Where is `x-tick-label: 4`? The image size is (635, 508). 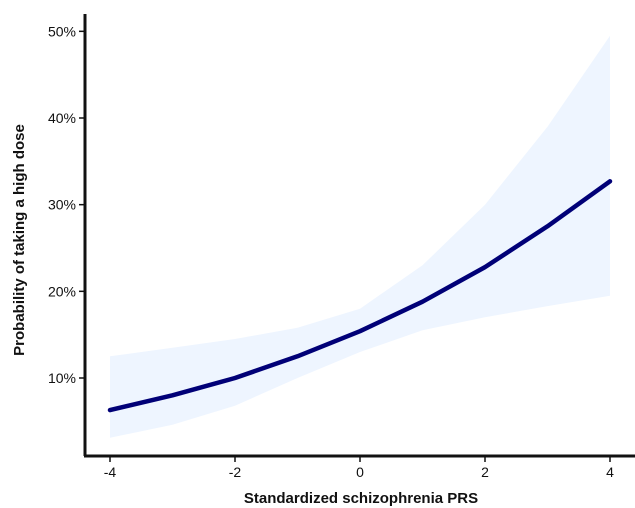 x-tick-label: 4 is located at coordinates (610, 472).